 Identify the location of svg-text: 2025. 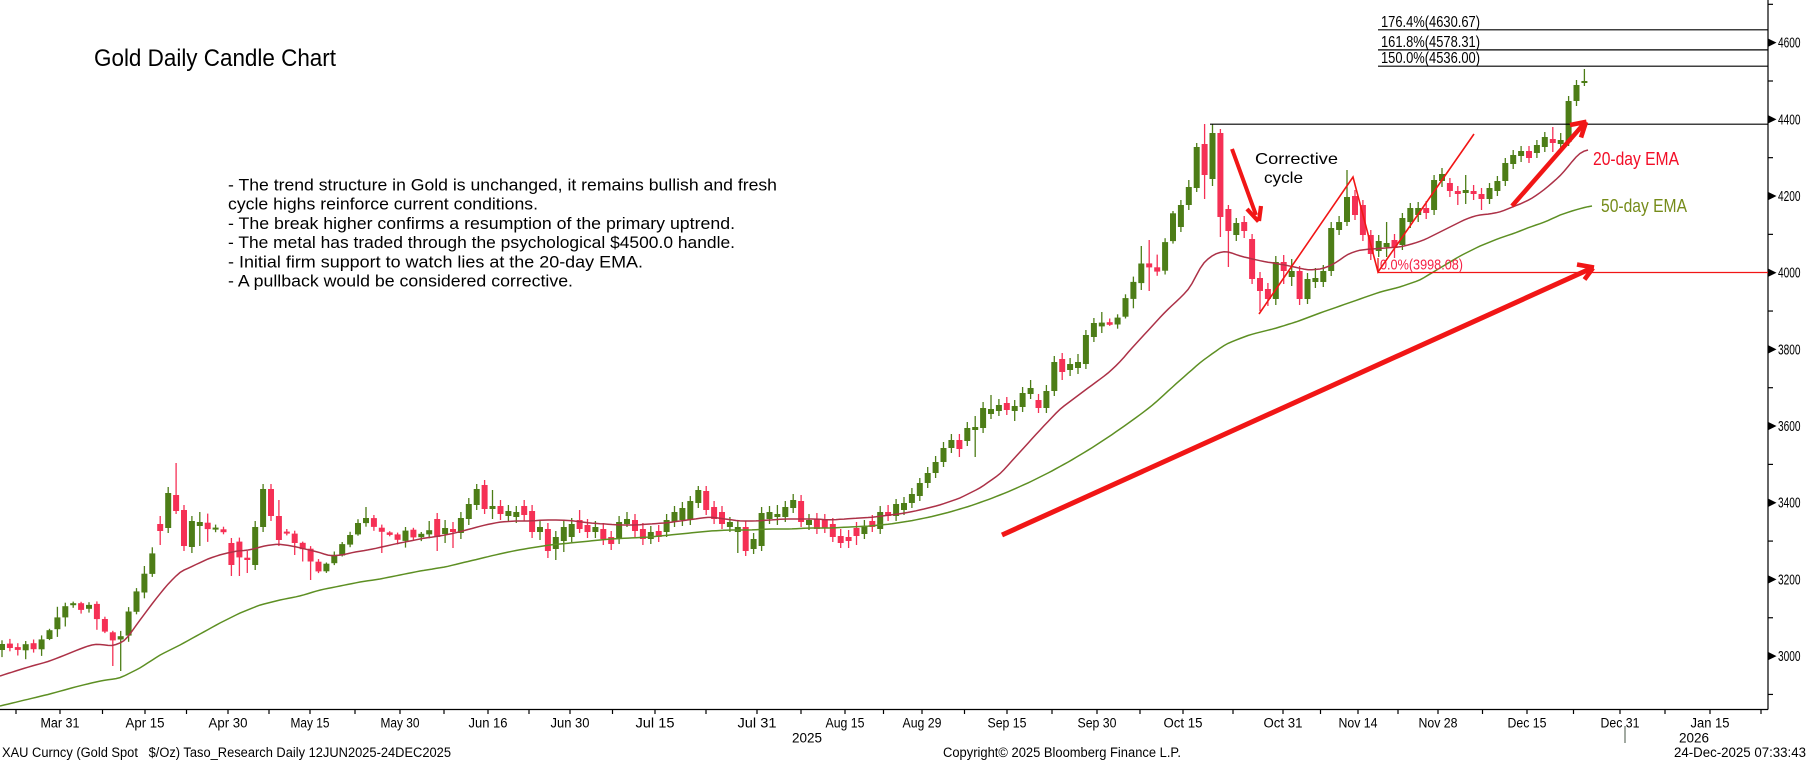
(807, 738).